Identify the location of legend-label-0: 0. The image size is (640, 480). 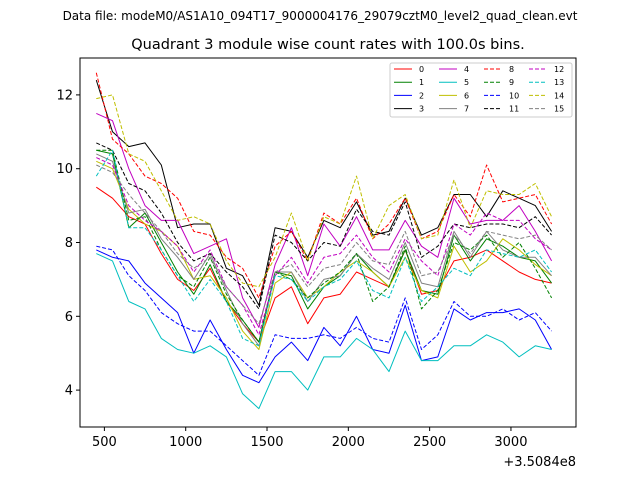
(421, 69).